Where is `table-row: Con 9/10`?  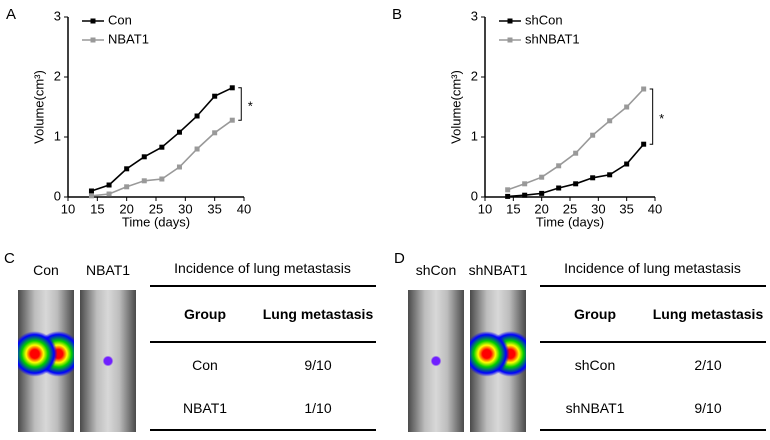 table-row: Con 9/10 is located at coordinates (263, 364).